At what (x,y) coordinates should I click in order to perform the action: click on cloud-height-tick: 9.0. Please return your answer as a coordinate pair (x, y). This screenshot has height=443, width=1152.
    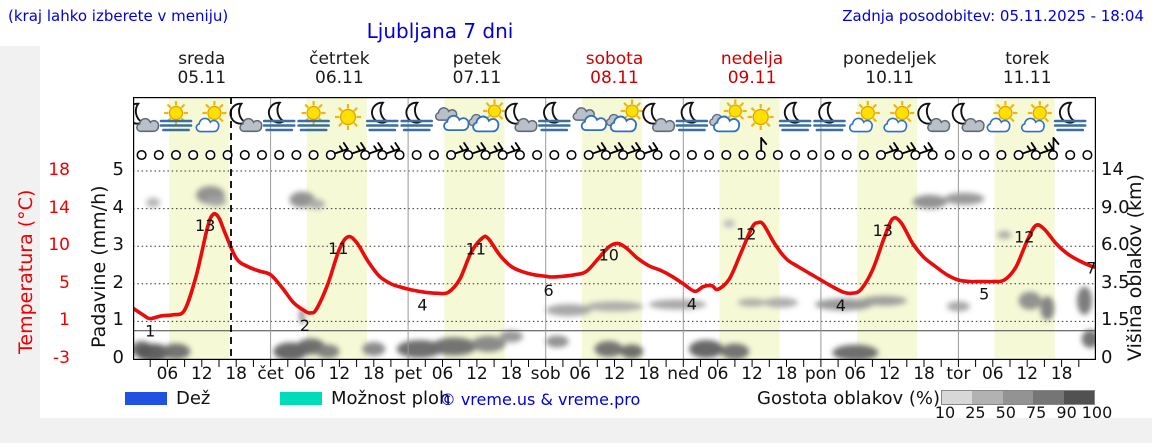
    Looking at the image, I should click on (1115, 207).